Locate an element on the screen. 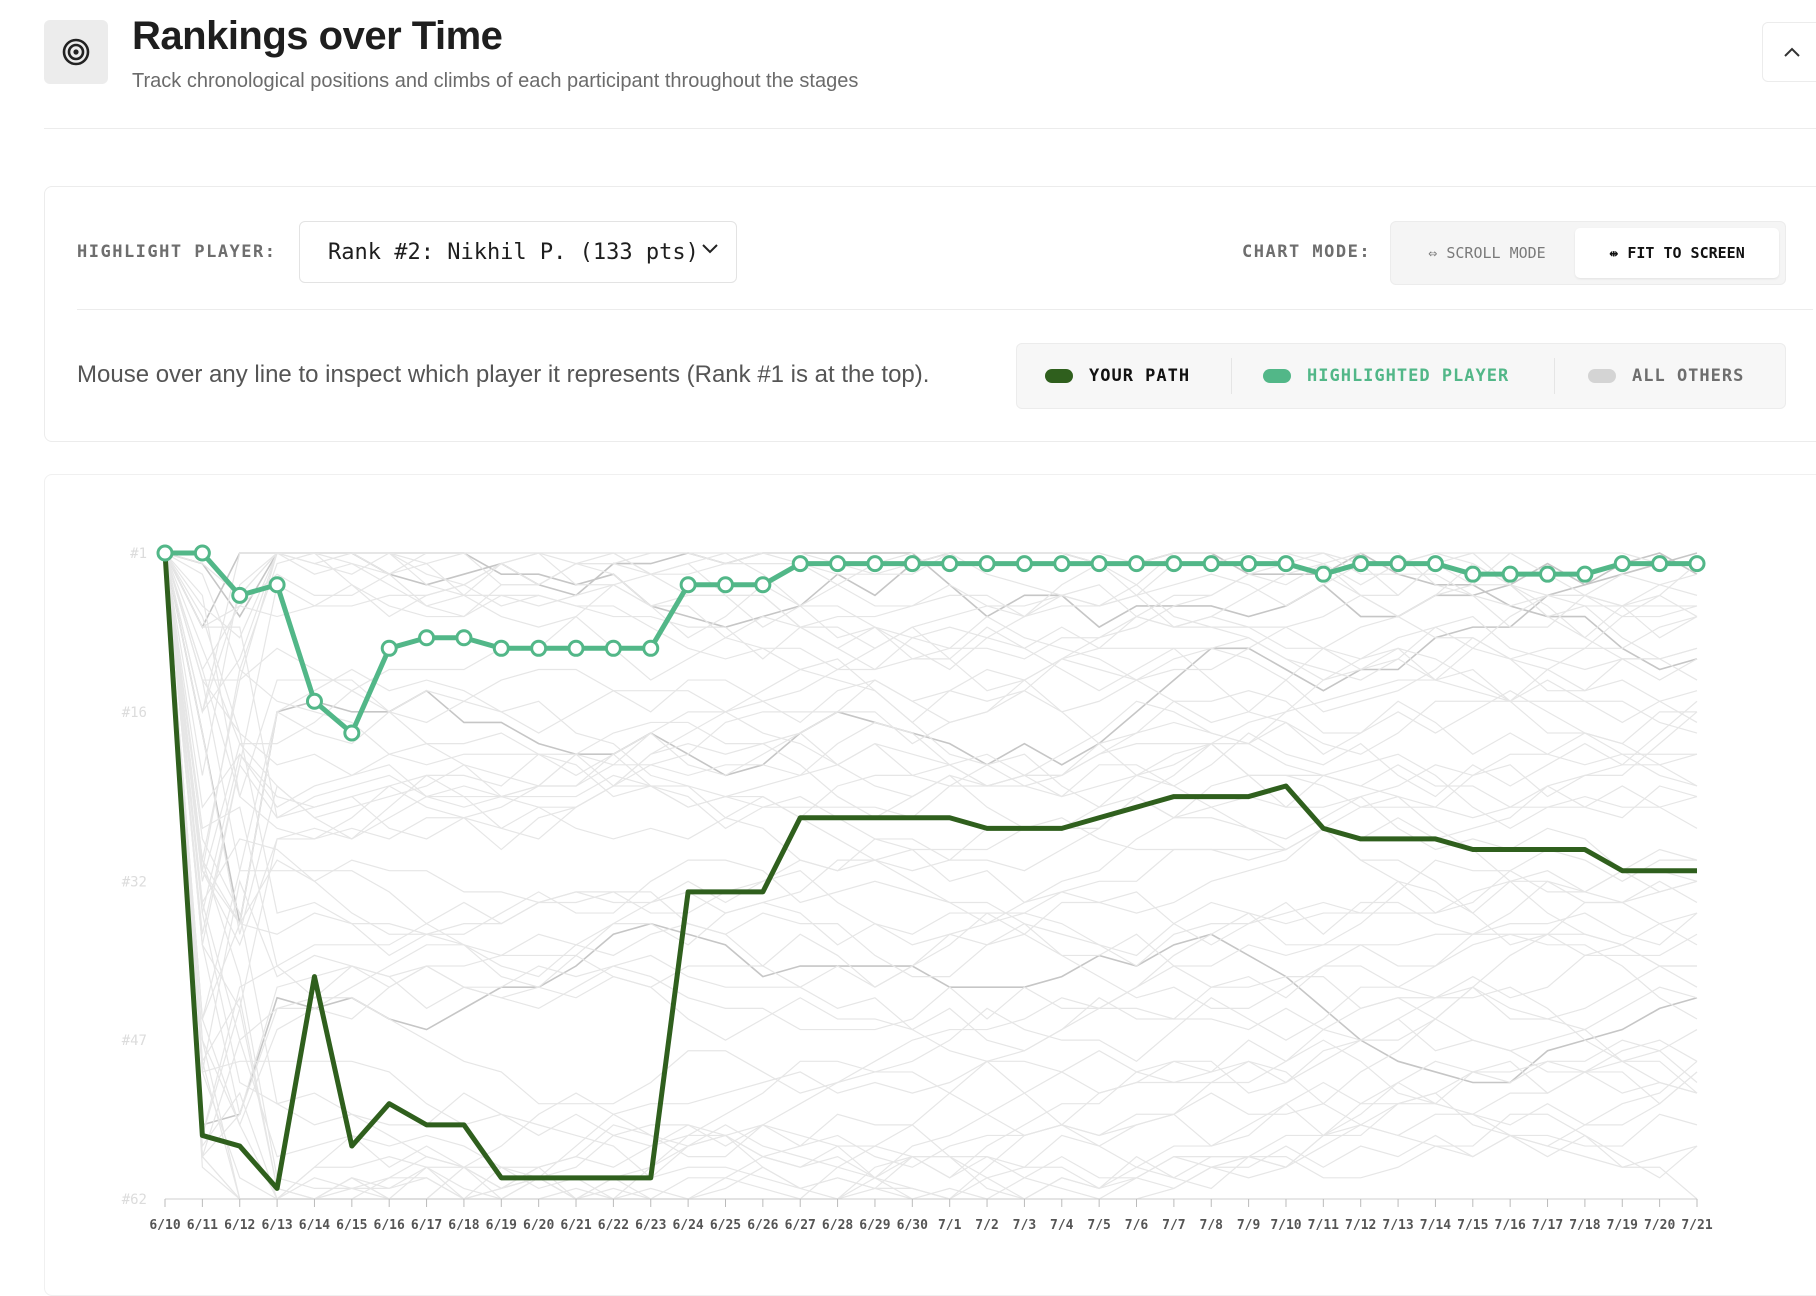 Image resolution: width=1816 pixels, height=1296 pixels. fit-to-screen-button: ⇹ FIT TO SCREEN is located at coordinates (1677, 253).